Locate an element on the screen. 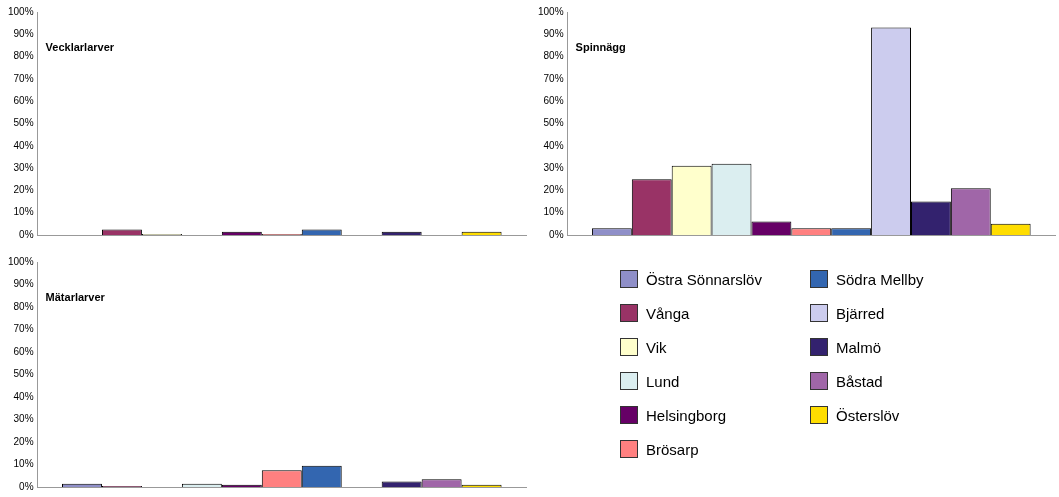 Image resolution: width=1059 pixels, height=497 pixels. legend-label: Malmö is located at coordinates (859, 347).